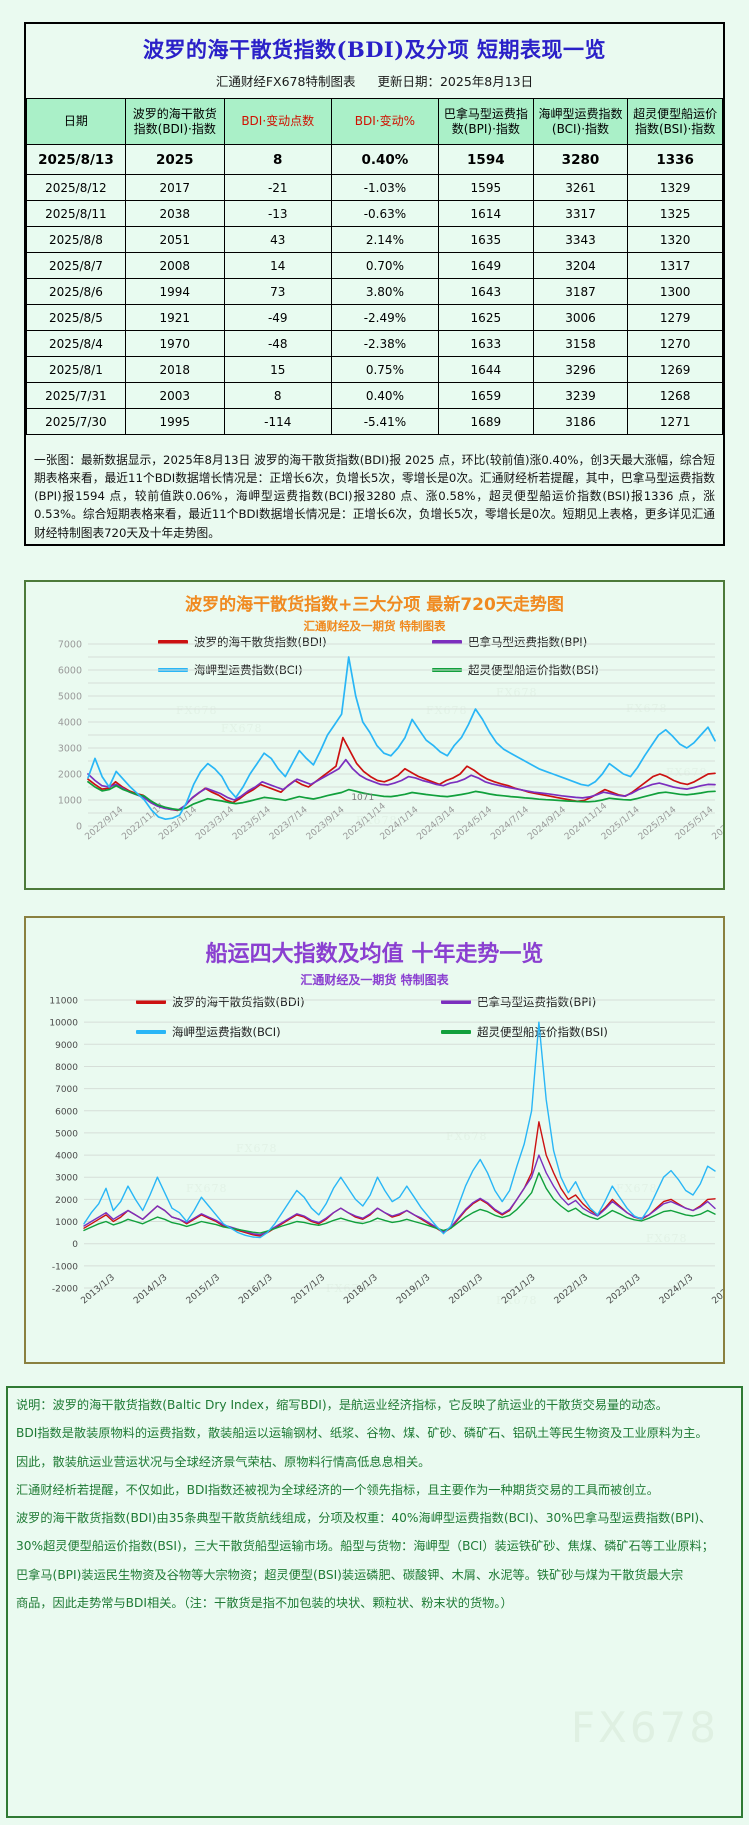 The image size is (749, 1825). What do you see at coordinates (385, 317) in the screenshot?
I see `cell-percent: -2.49%` at bounding box center [385, 317].